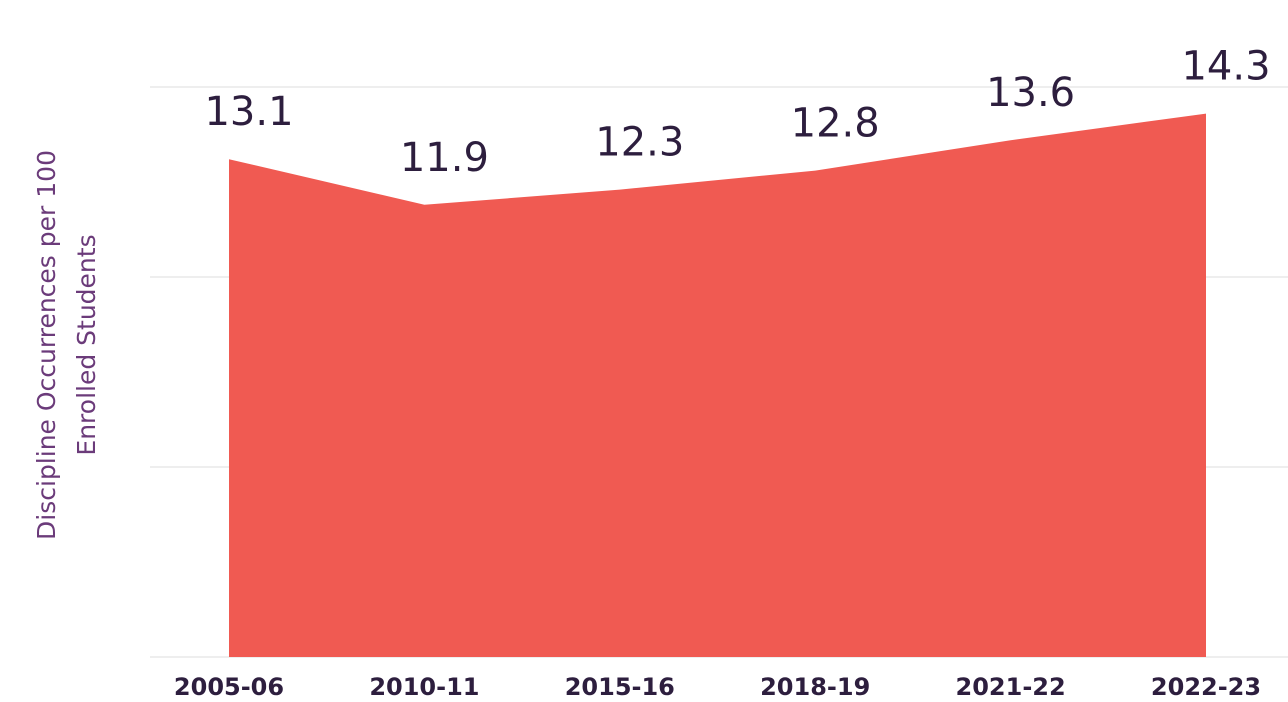  Describe the element at coordinates (1206, 687) in the screenshot. I see `x-tick-label: 2022-23` at that location.